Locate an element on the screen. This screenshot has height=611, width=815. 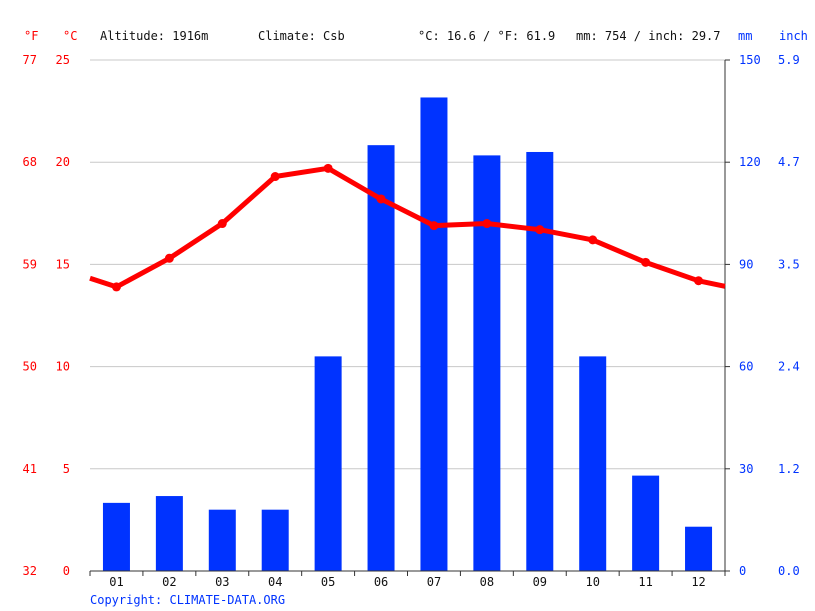
x-tick-label: 01 is located at coordinates (116, 582).